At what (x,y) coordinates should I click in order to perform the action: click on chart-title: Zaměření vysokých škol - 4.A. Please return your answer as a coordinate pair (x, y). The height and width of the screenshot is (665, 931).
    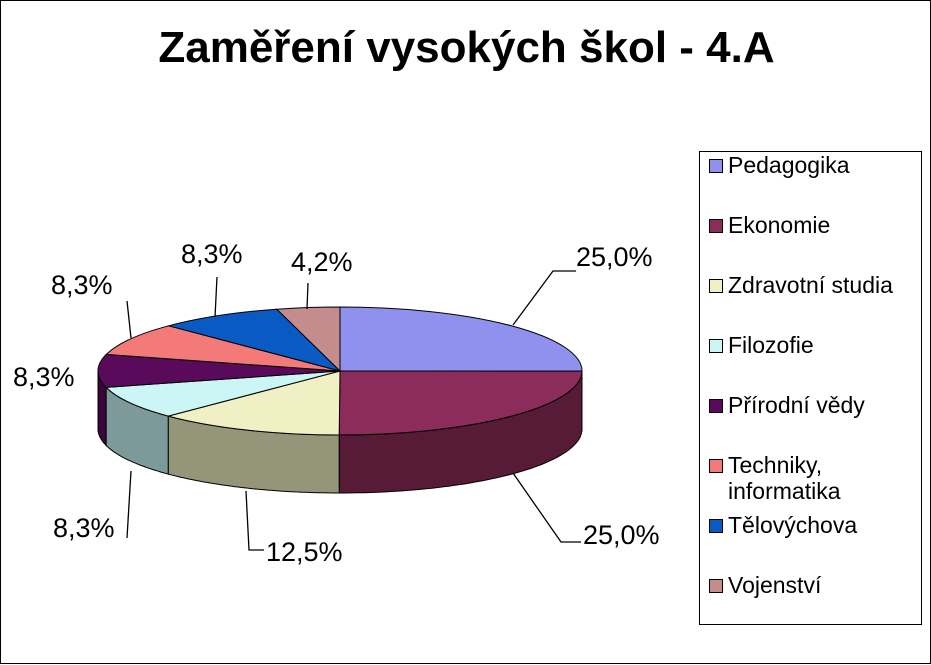
    Looking at the image, I should click on (466, 47).